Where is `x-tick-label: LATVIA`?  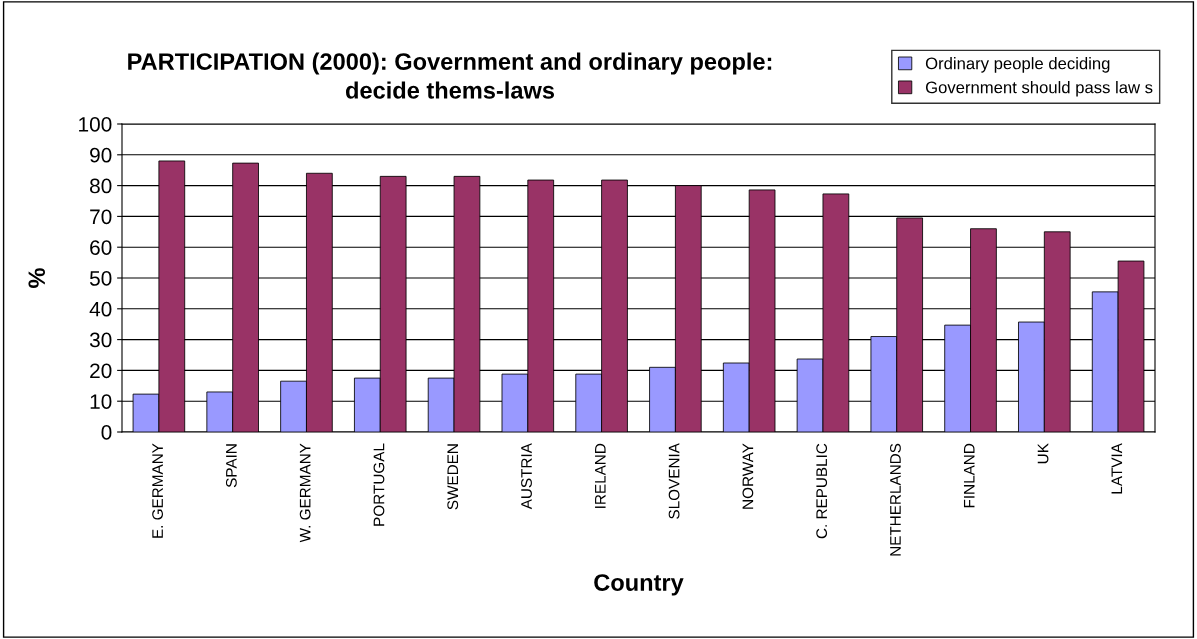 x-tick-label: LATVIA is located at coordinates (1117, 468).